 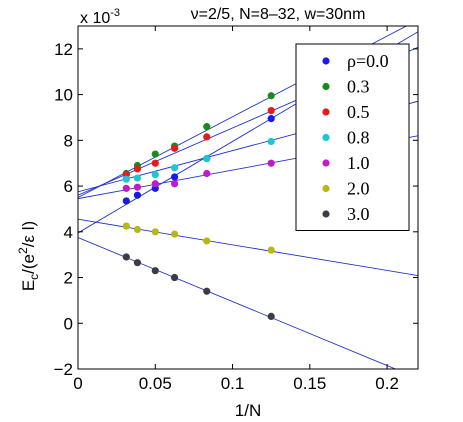 What do you see at coordinates (358, 112) in the screenshot?
I see `legend-label: 0.5` at bounding box center [358, 112].